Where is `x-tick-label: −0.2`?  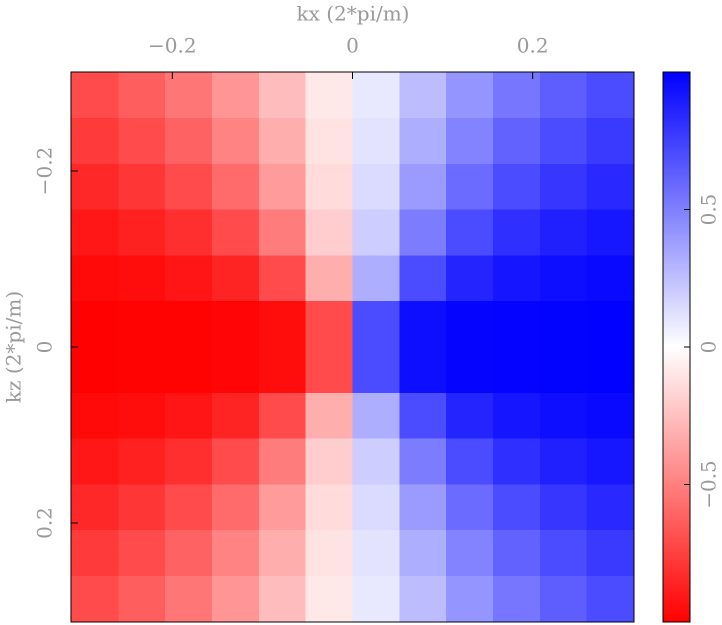 x-tick-label: −0.2 is located at coordinates (172, 46).